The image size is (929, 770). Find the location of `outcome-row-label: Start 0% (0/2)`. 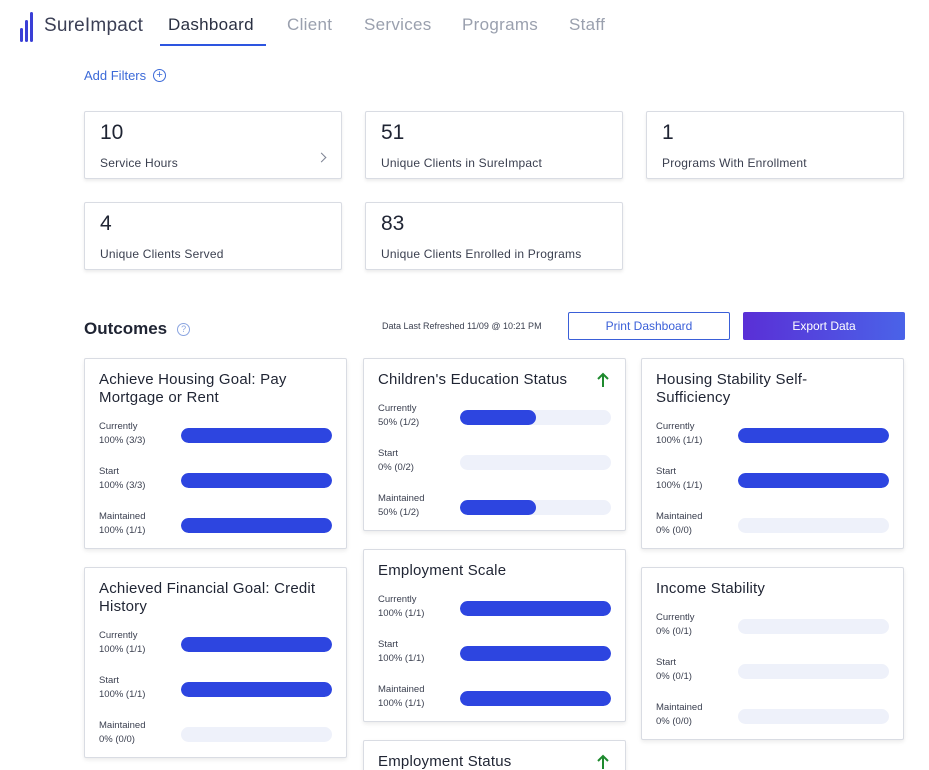

outcome-row-label: Start 0% (0/2) is located at coordinates (396, 461).